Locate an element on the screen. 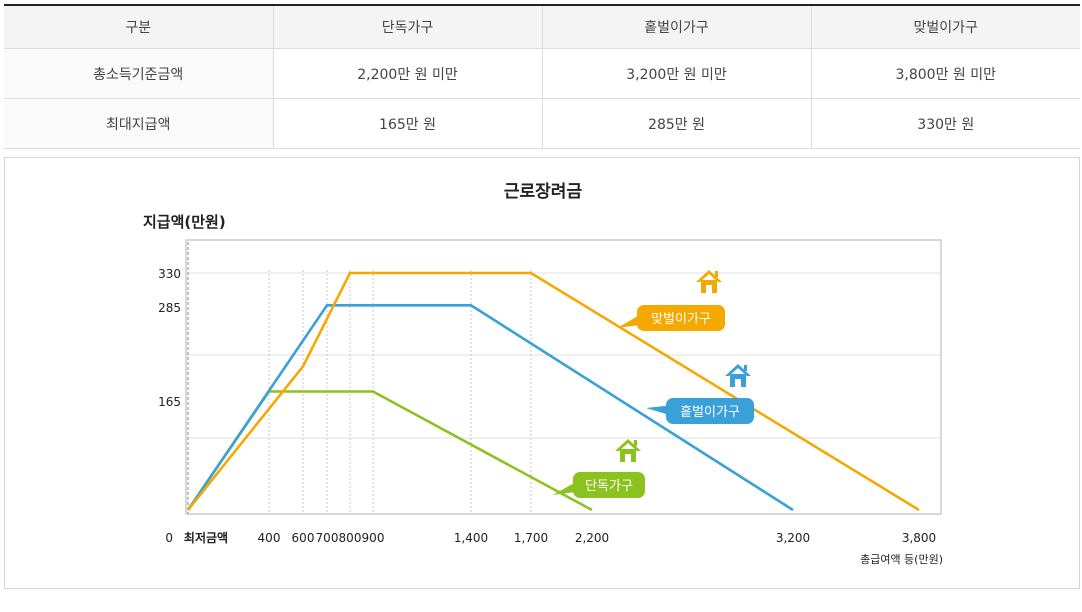  legend-label: 단독가구 is located at coordinates (609, 486).